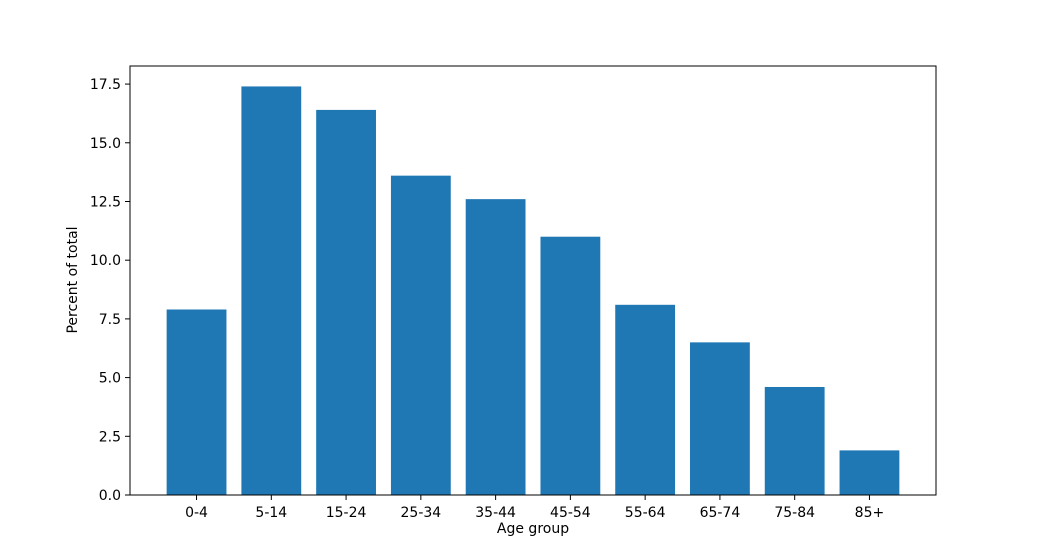  What do you see at coordinates (105, 85) in the screenshot?
I see `y-tick-label: 17.5` at bounding box center [105, 85].